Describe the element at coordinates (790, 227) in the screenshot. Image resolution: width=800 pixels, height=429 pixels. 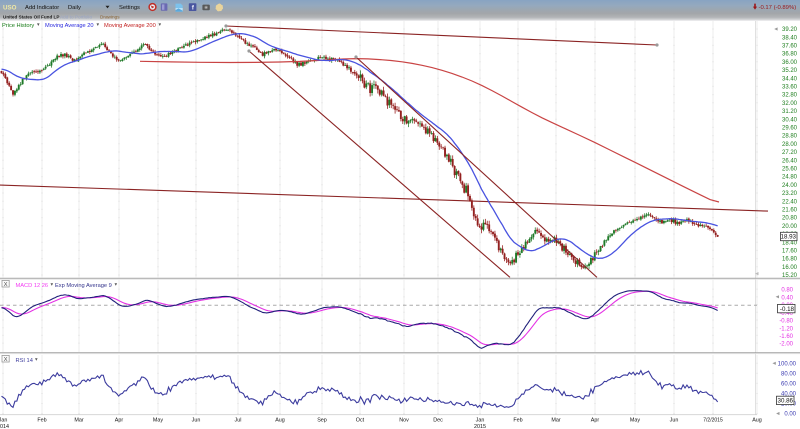
I see `svg-text: 20.00` at that location.